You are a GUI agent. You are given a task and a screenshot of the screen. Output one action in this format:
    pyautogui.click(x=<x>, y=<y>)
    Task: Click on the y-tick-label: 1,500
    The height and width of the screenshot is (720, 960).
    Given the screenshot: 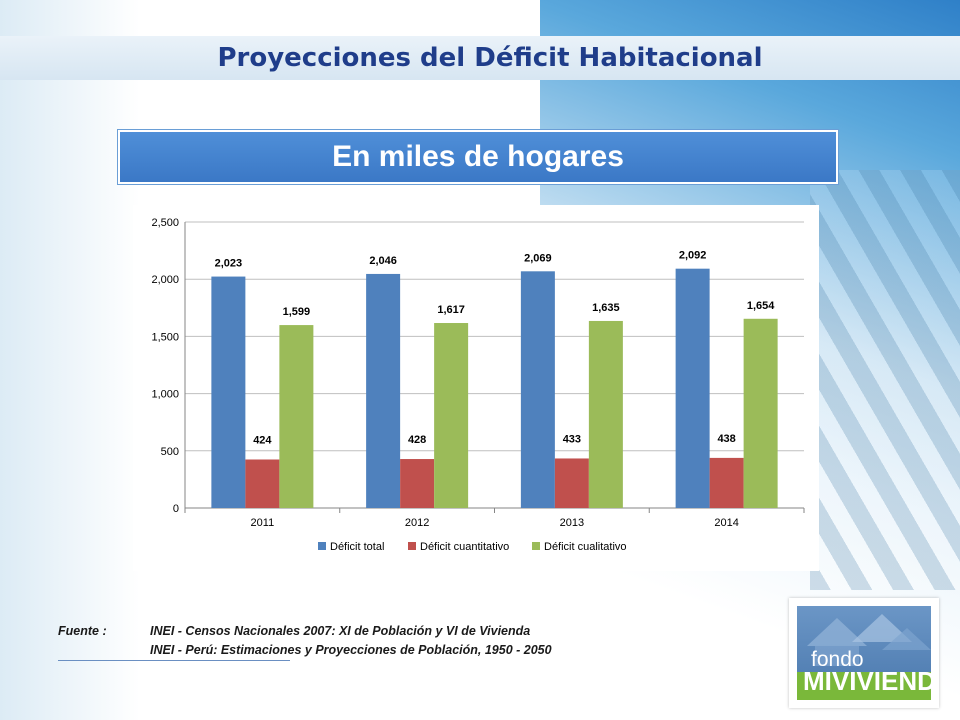 What is the action you would take?
    pyautogui.click(x=165, y=337)
    